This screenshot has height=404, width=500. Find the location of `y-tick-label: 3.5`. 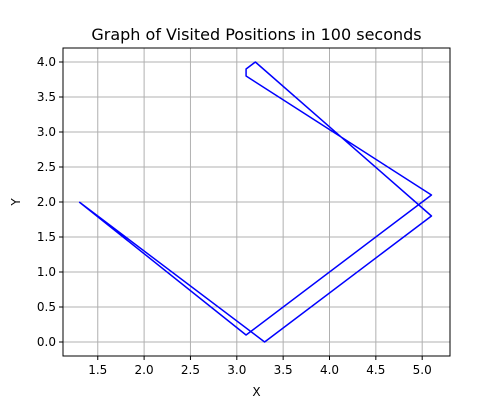

y-tick-label: 3.5 is located at coordinates (46, 97).